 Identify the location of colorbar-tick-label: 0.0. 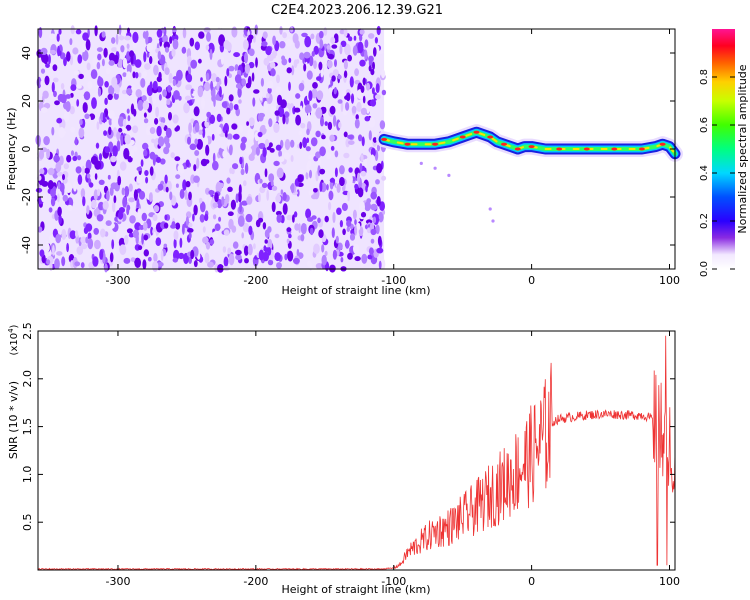
(704, 269).